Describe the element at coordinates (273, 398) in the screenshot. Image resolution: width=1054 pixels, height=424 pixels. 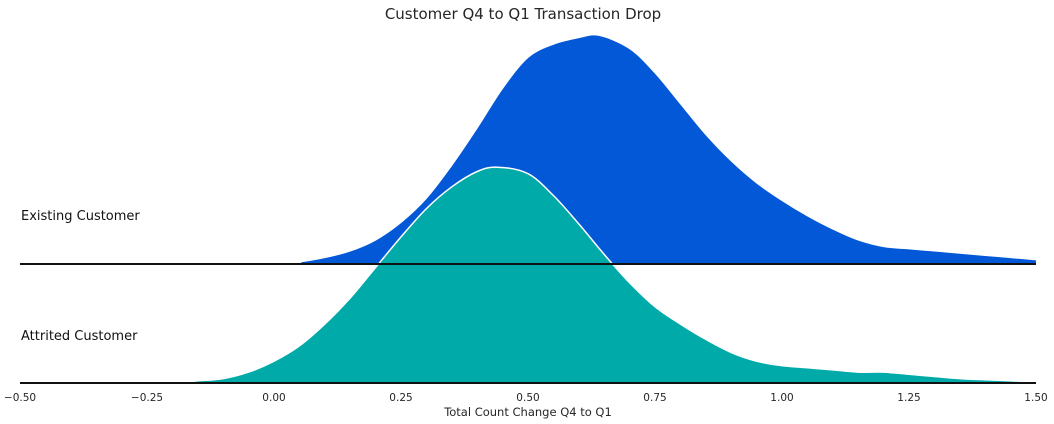
I see `x-tick-label: 0.00` at that location.